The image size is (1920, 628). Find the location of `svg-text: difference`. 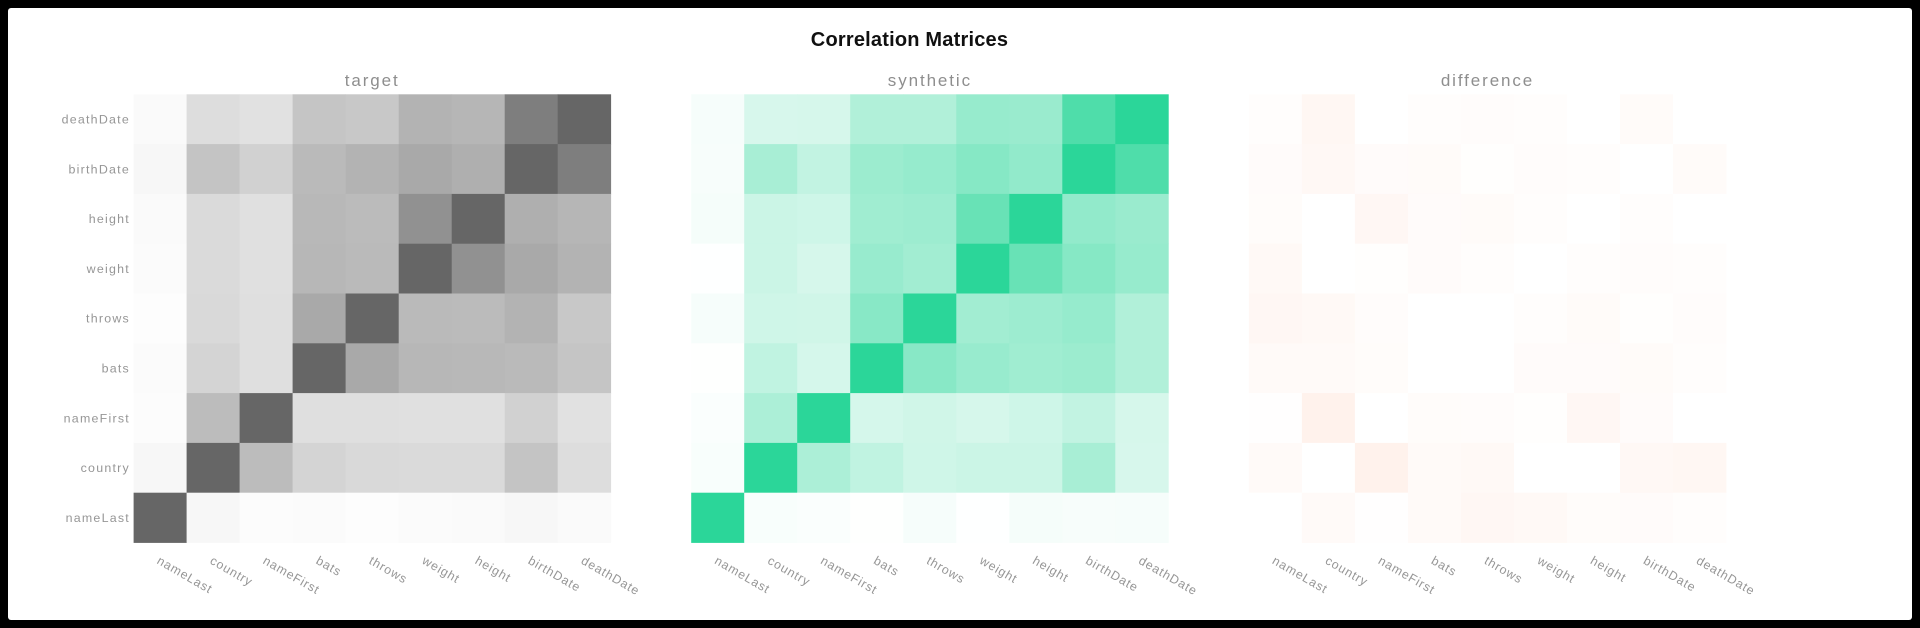

svg-text: difference is located at coordinates (1487, 80).